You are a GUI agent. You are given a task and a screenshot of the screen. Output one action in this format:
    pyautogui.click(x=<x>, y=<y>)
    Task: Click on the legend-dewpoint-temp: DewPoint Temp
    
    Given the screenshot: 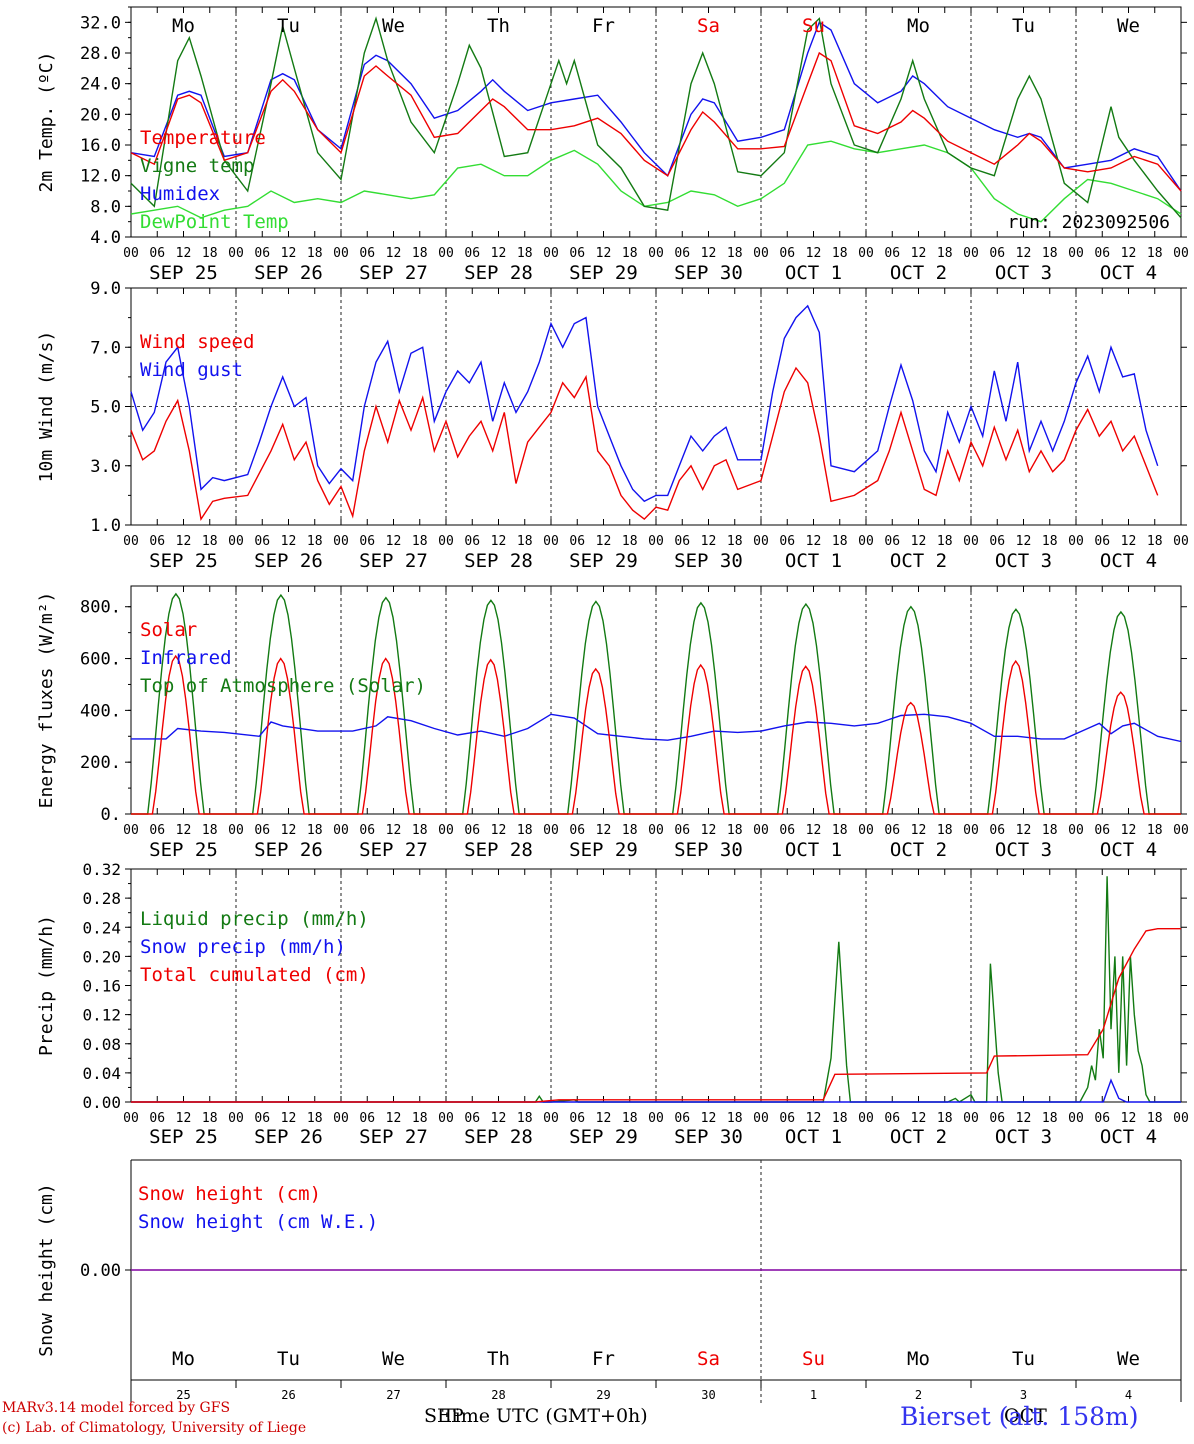 What is the action you would take?
    pyautogui.click(x=214, y=222)
    